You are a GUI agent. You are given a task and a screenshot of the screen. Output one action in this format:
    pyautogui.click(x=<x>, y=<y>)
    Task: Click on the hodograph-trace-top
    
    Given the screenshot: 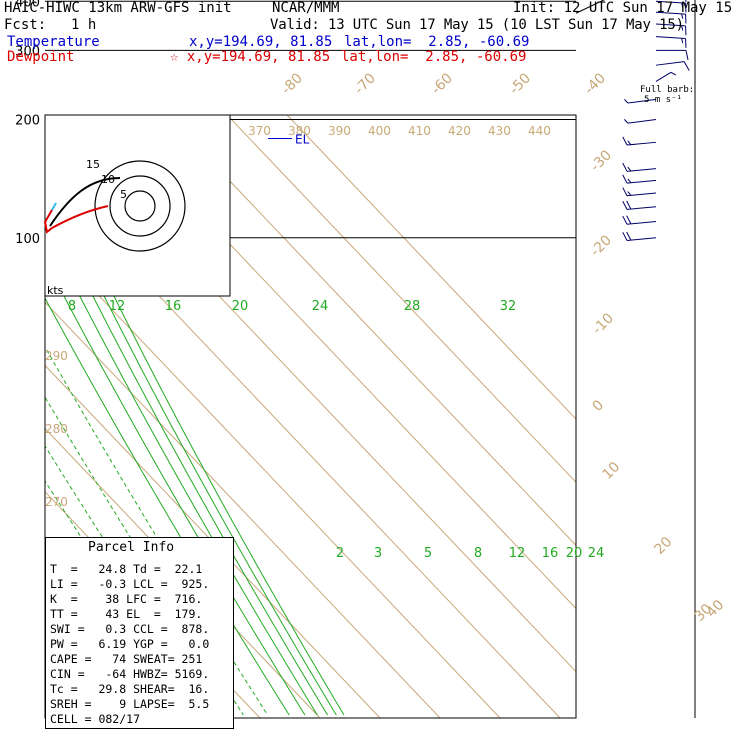 What is the action you would take?
    pyautogui.click(x=54, y=206)
    